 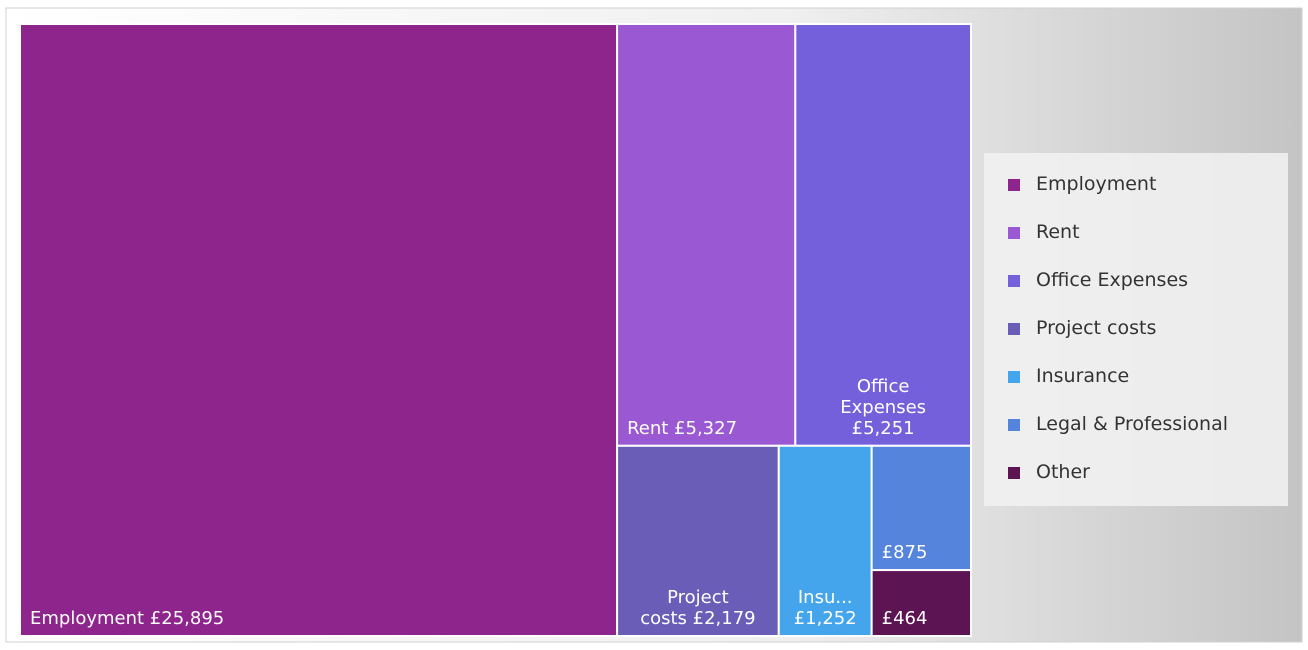 What do you see at coordinates (1096, 184) in the screenshot?
I see `legend-label: Employment` at bounding box center [1096, 184].